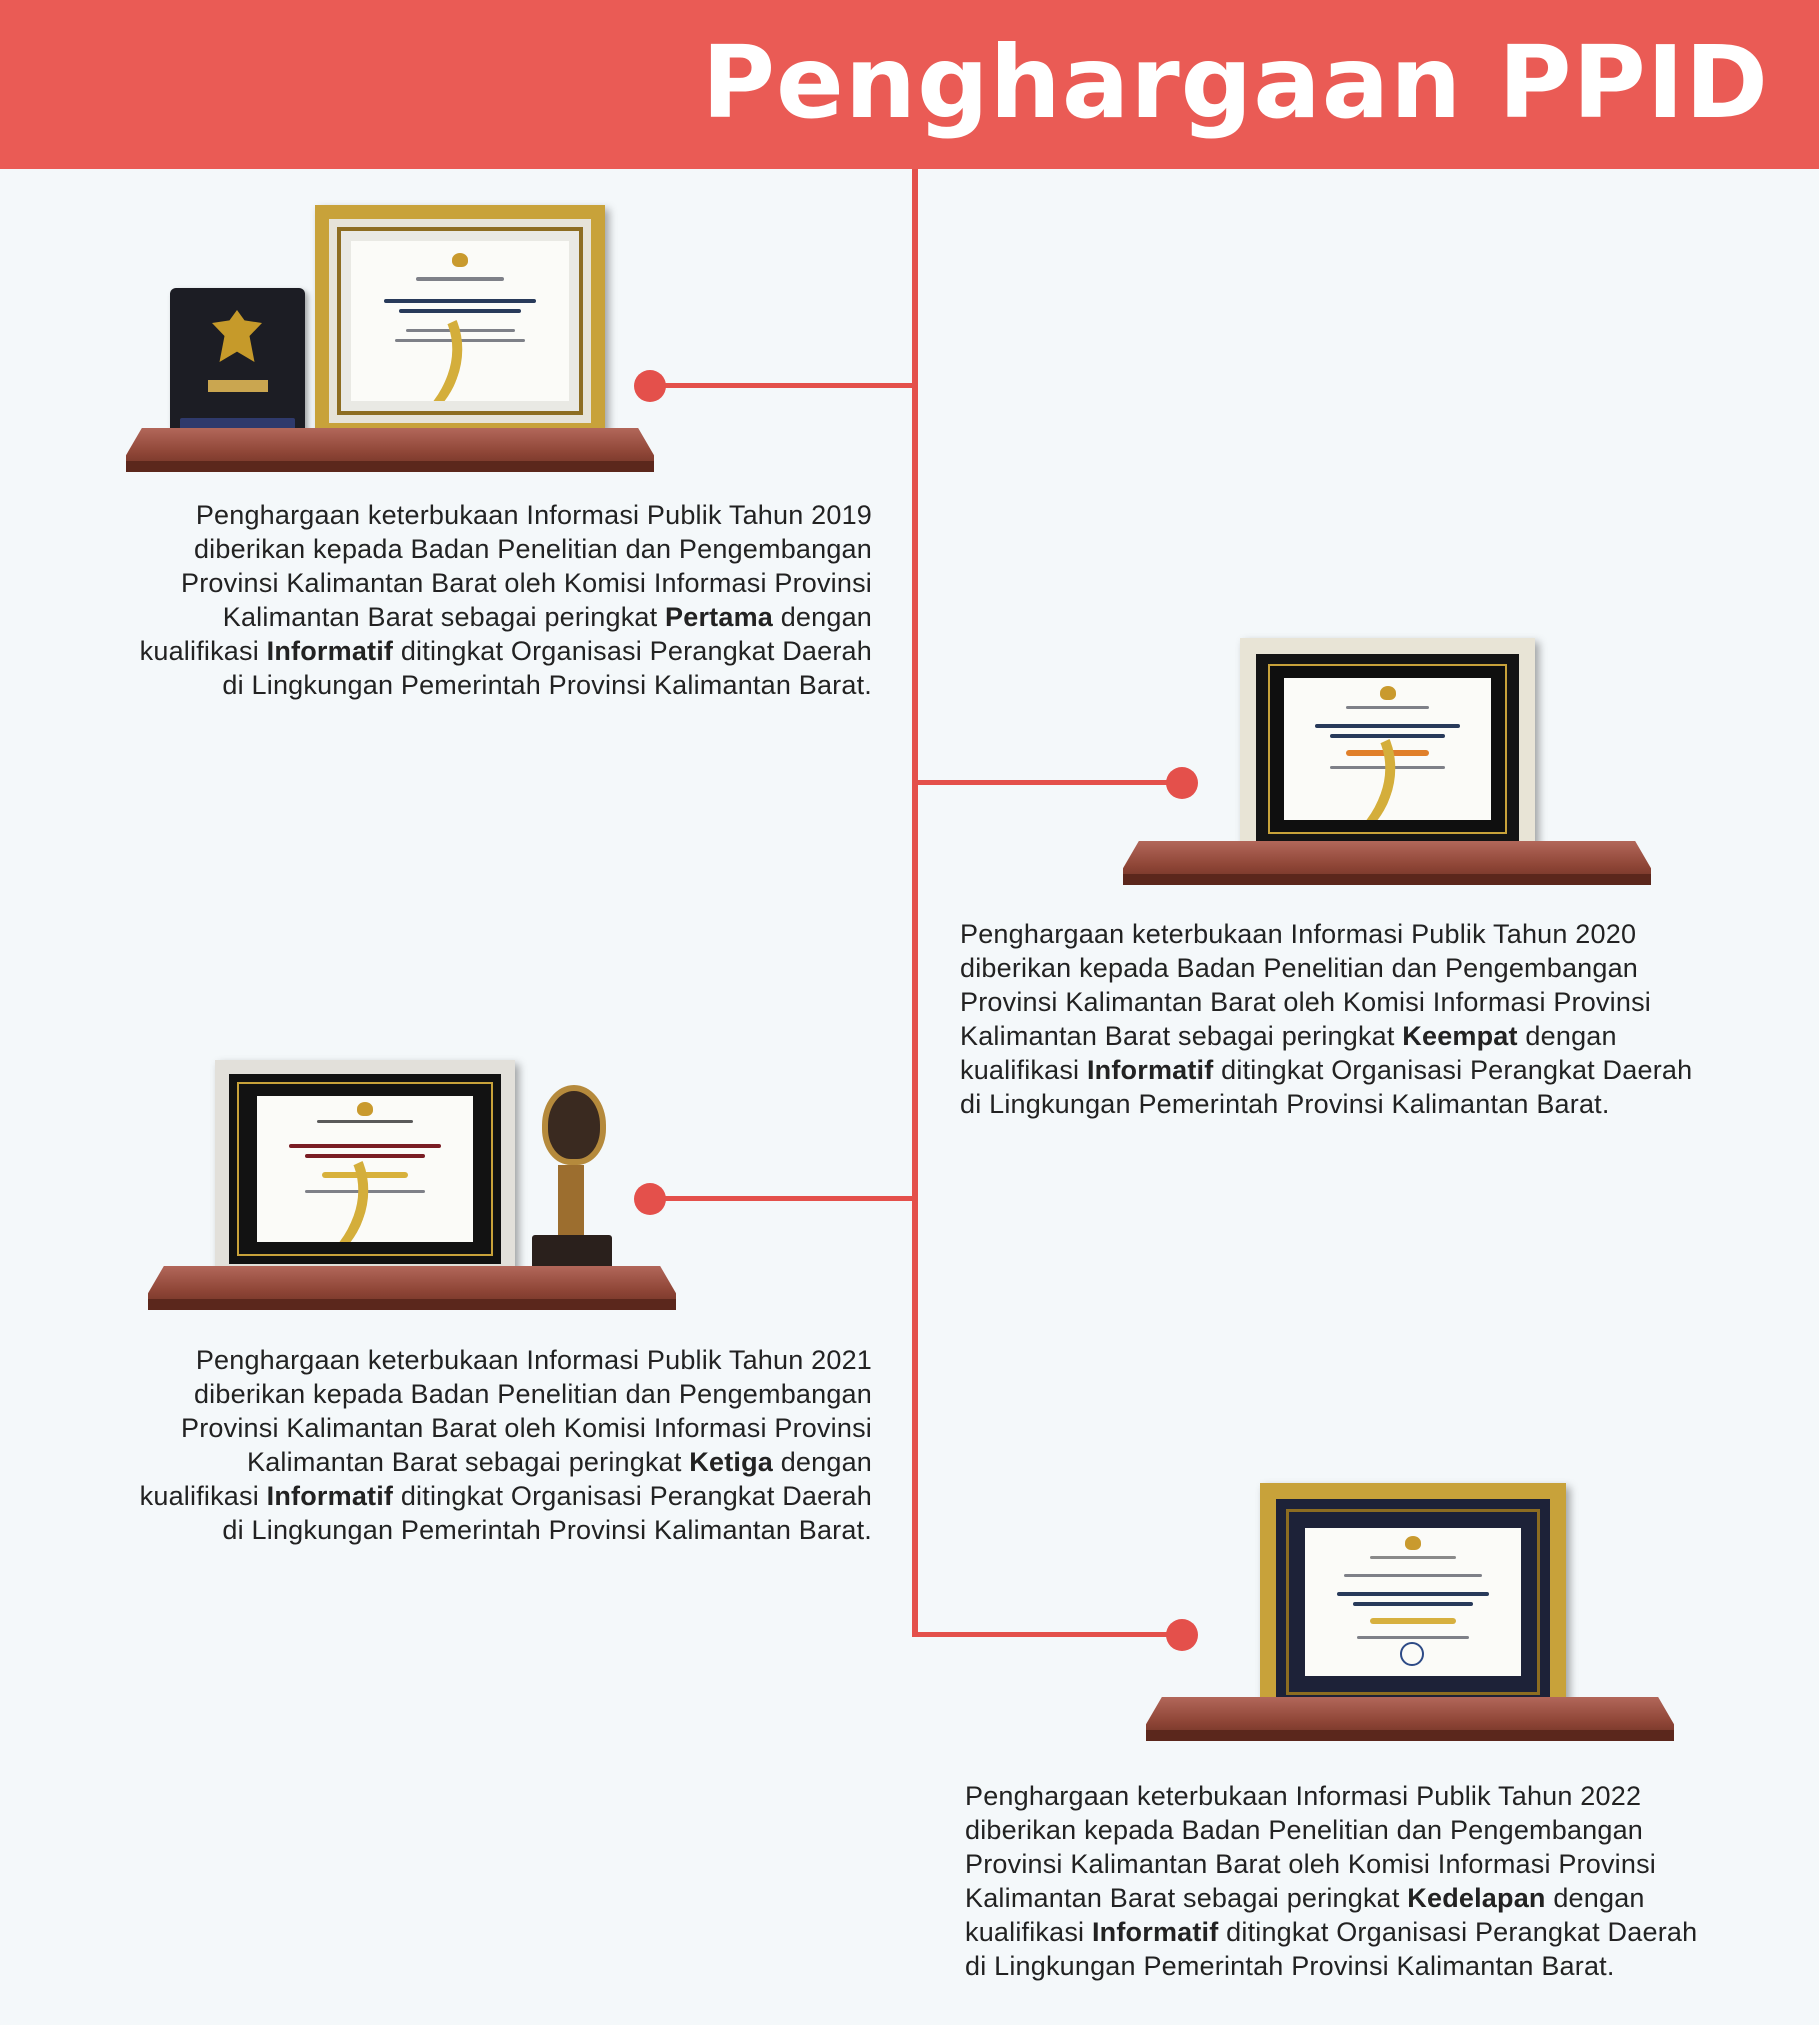  Describe the element at coordinates (782, 385) in the screenshot. I see `timeline-branch-2019` at that location.